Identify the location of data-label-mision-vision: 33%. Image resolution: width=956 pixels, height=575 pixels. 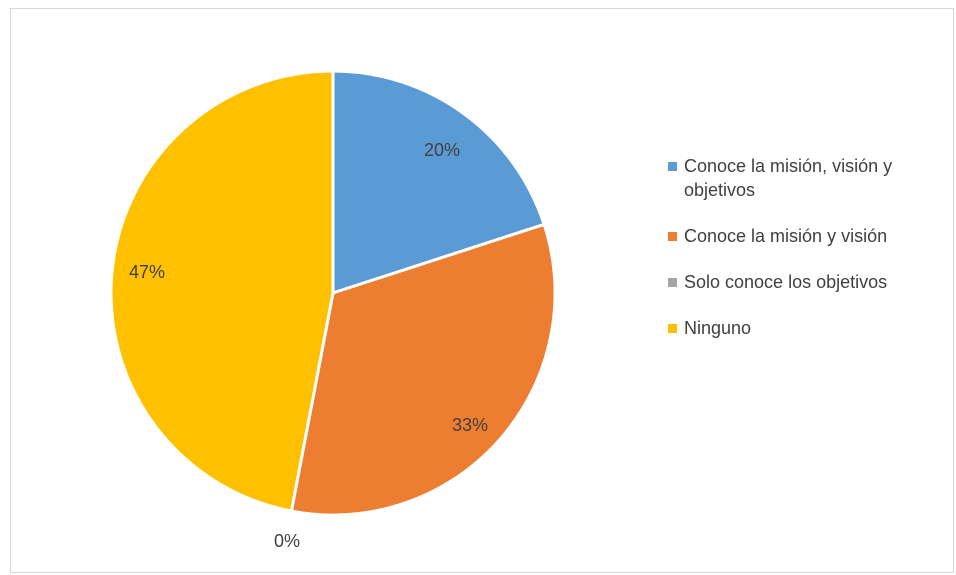
(470, 425).